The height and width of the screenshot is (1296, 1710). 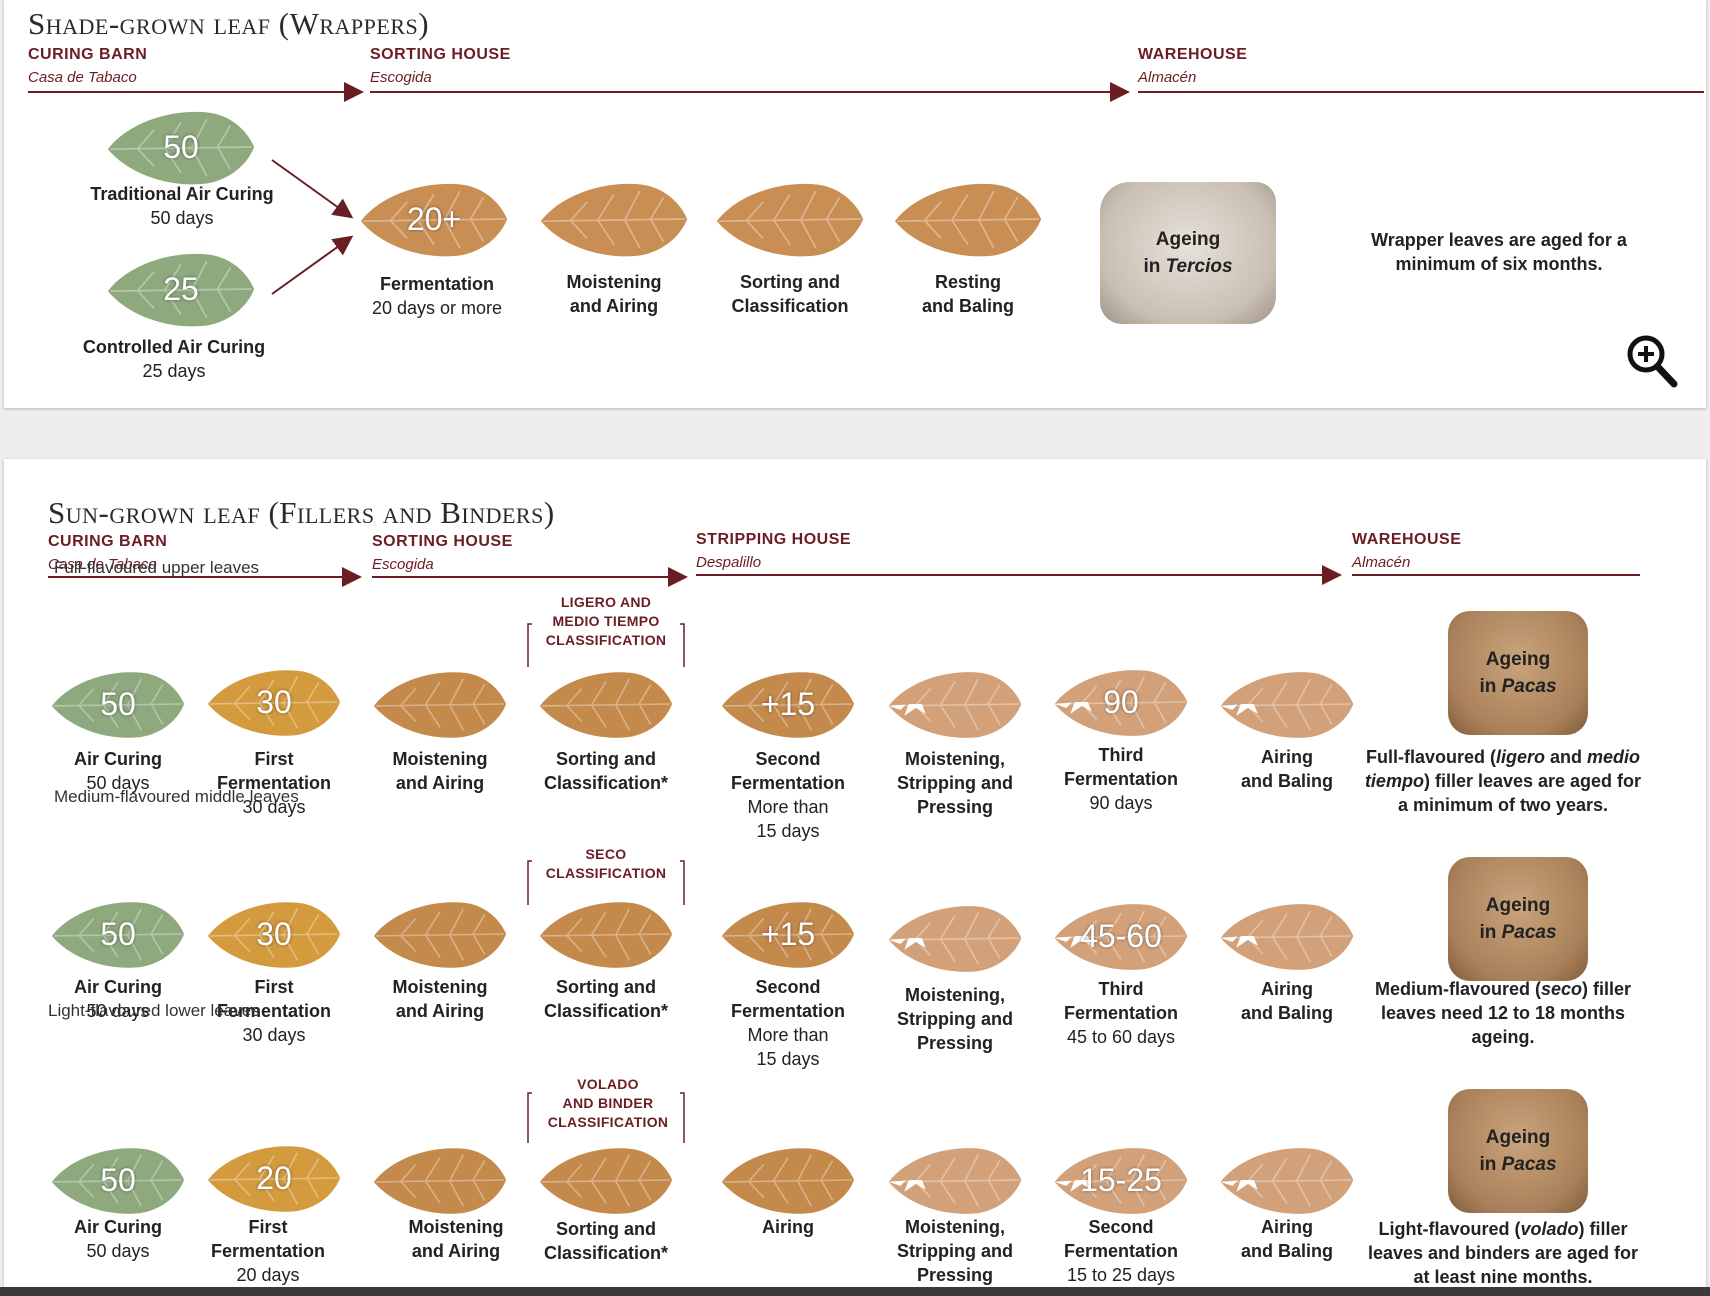 What do you see at coordinates (174, 359) in the screenshot?
I see `caption-controlled-air-curing: Controlled Air Curing 25 days` at bounding box center [174, 359].